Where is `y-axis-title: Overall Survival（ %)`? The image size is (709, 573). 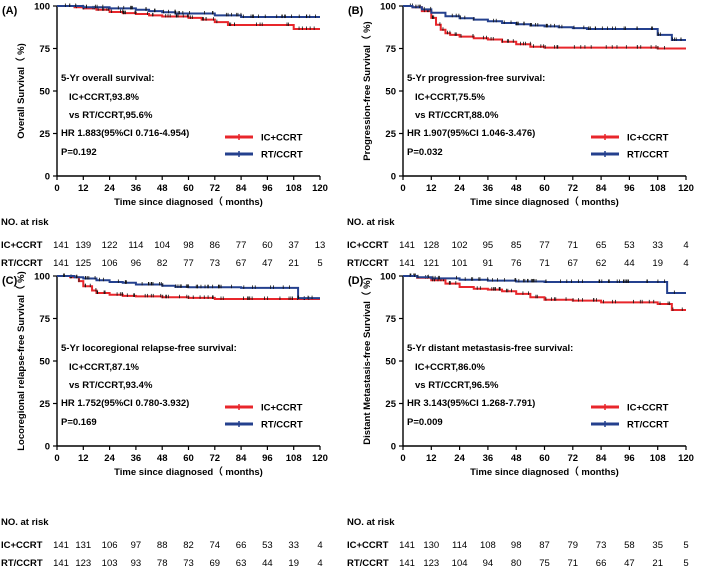 y-axis-title: Overall Survival（ %) is located at coordinates (21, 91).